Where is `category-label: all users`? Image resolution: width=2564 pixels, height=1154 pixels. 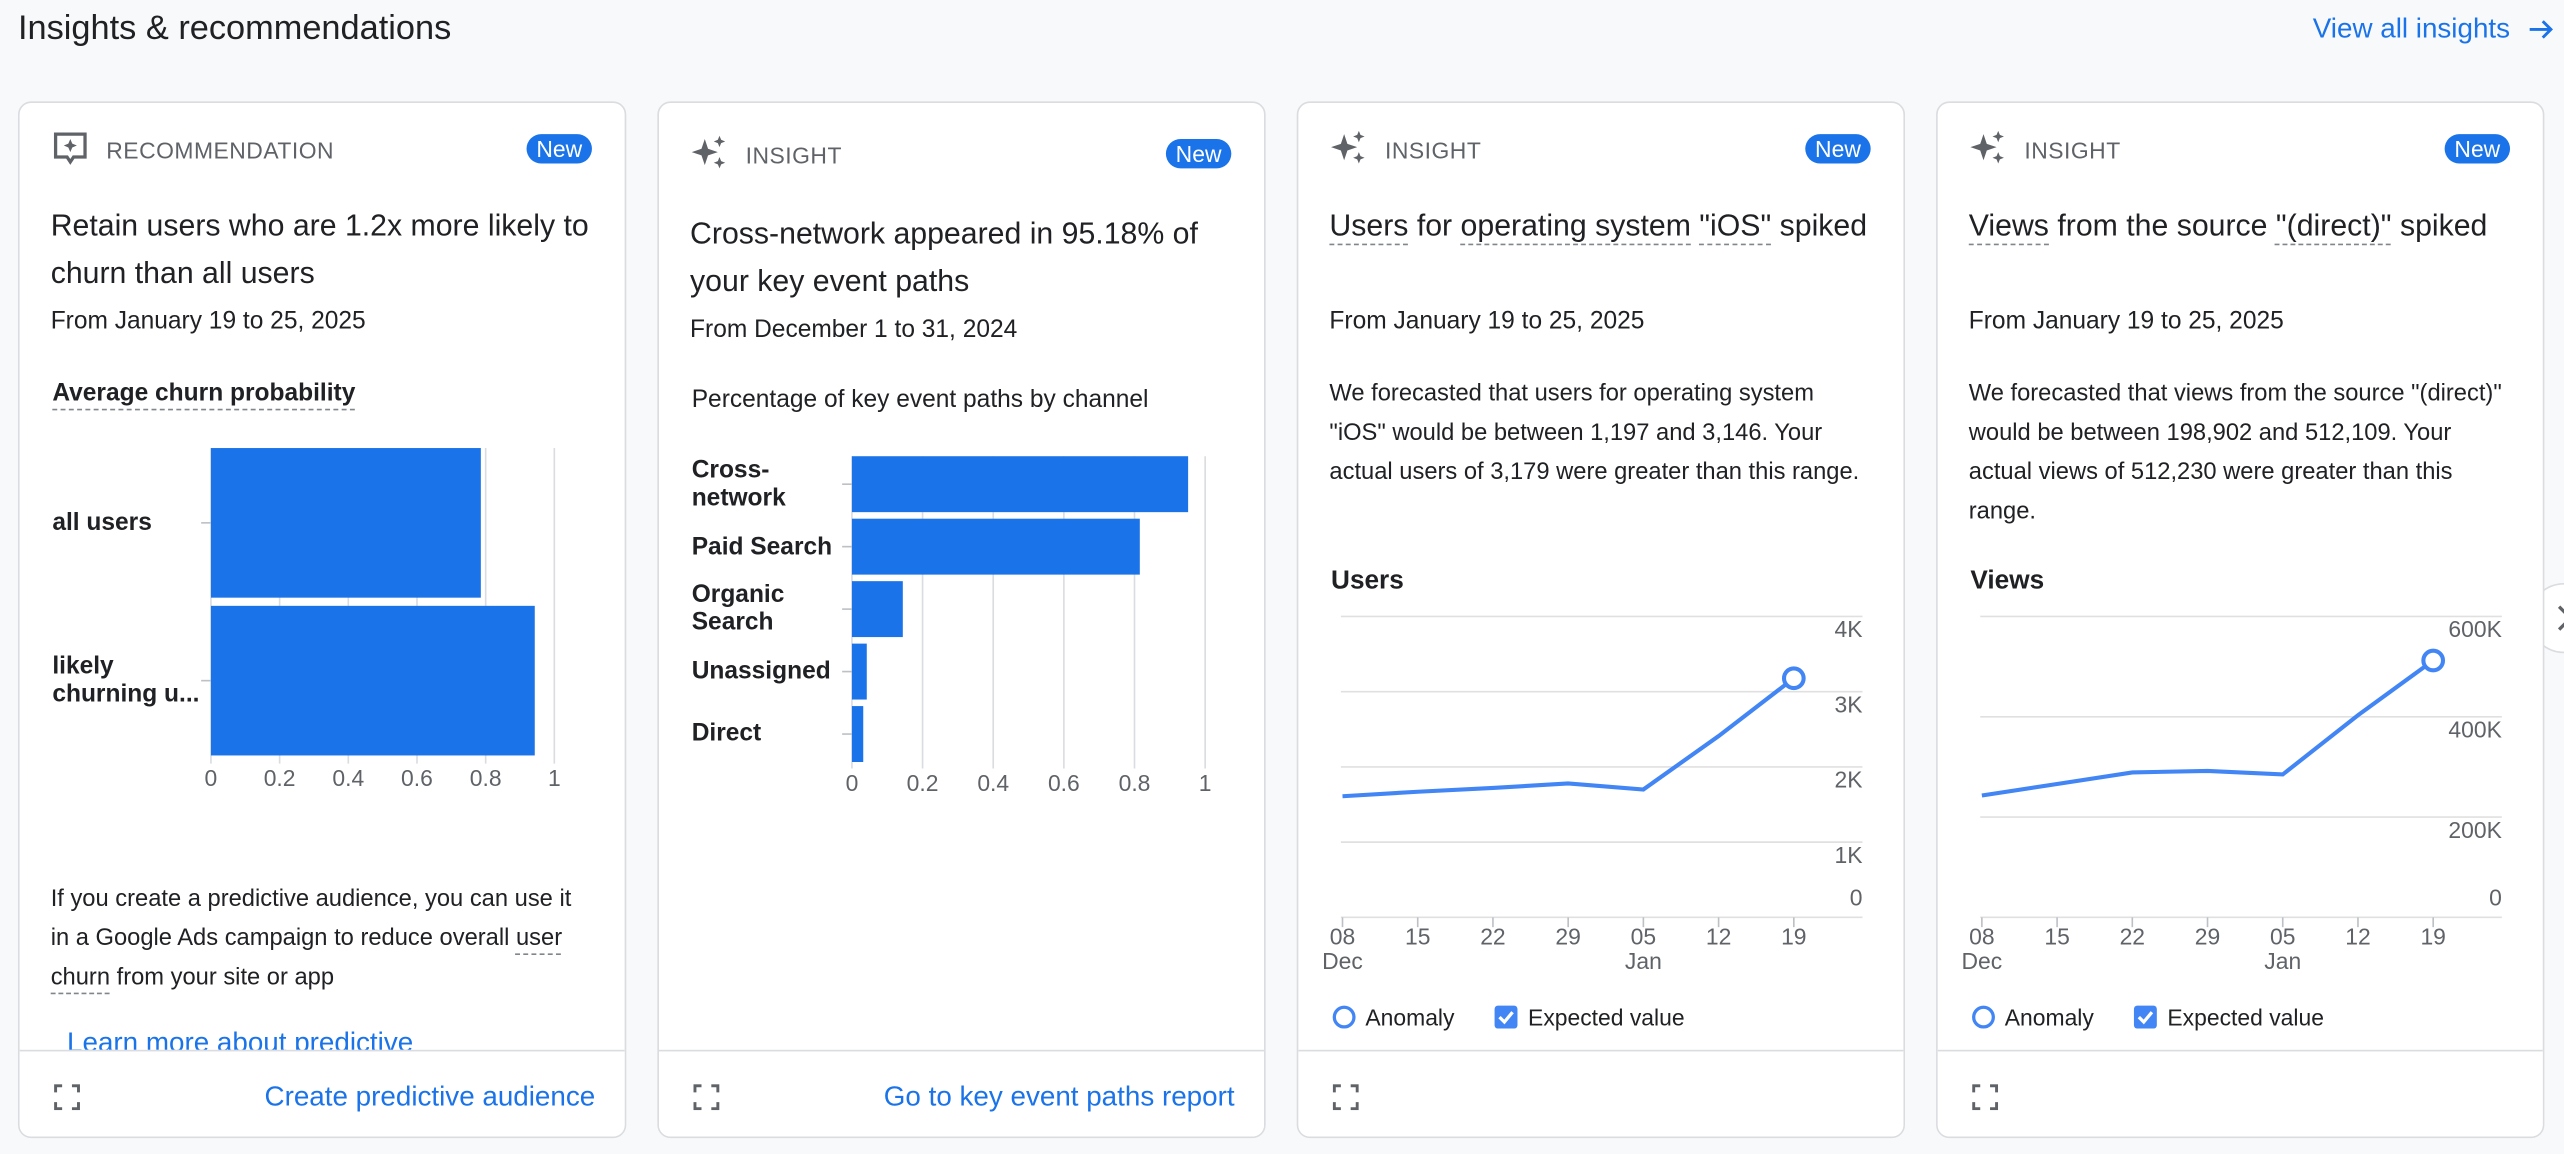 category-label: all users is located at coordinates (134, 523).